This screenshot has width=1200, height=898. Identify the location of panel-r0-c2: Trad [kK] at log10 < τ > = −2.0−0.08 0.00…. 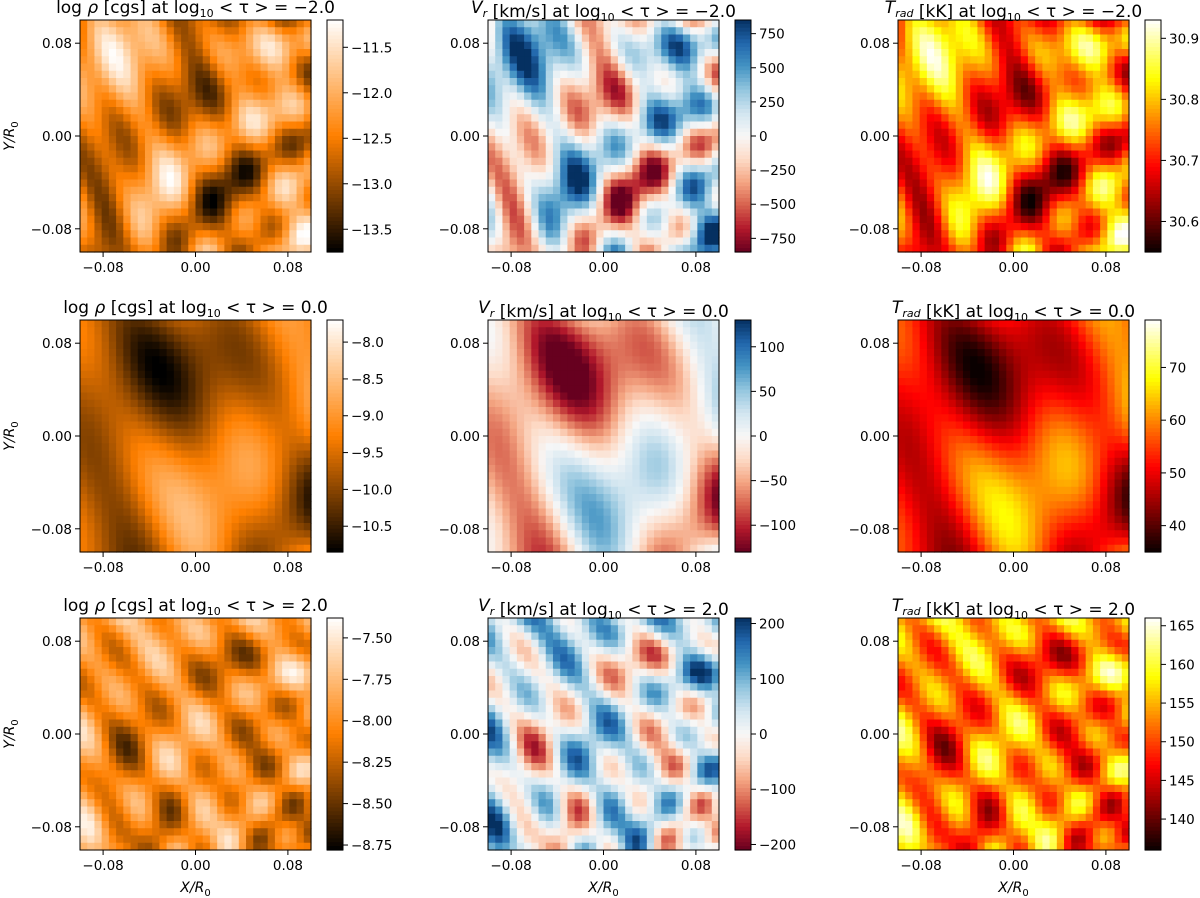
(1024, 138).